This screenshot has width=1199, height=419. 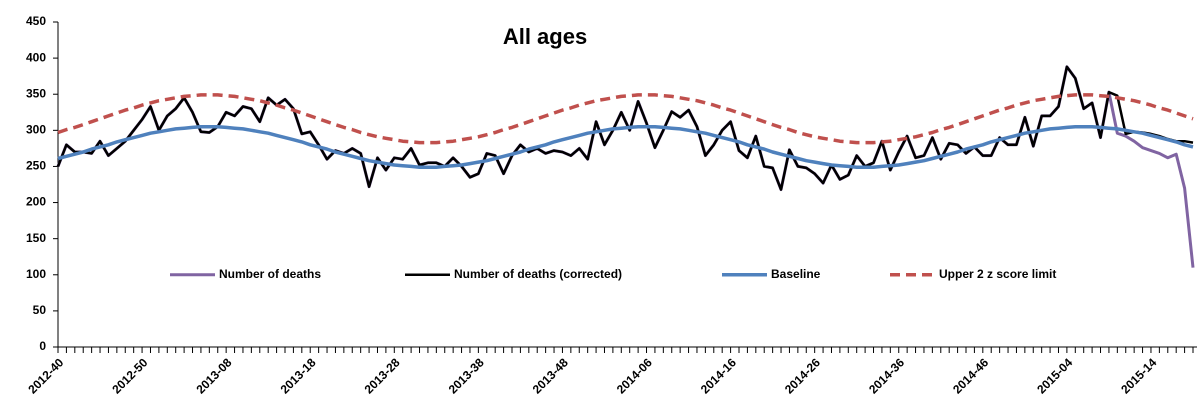 I want to click on x-tick-label: 2014-36, so click(x=886, y=375).